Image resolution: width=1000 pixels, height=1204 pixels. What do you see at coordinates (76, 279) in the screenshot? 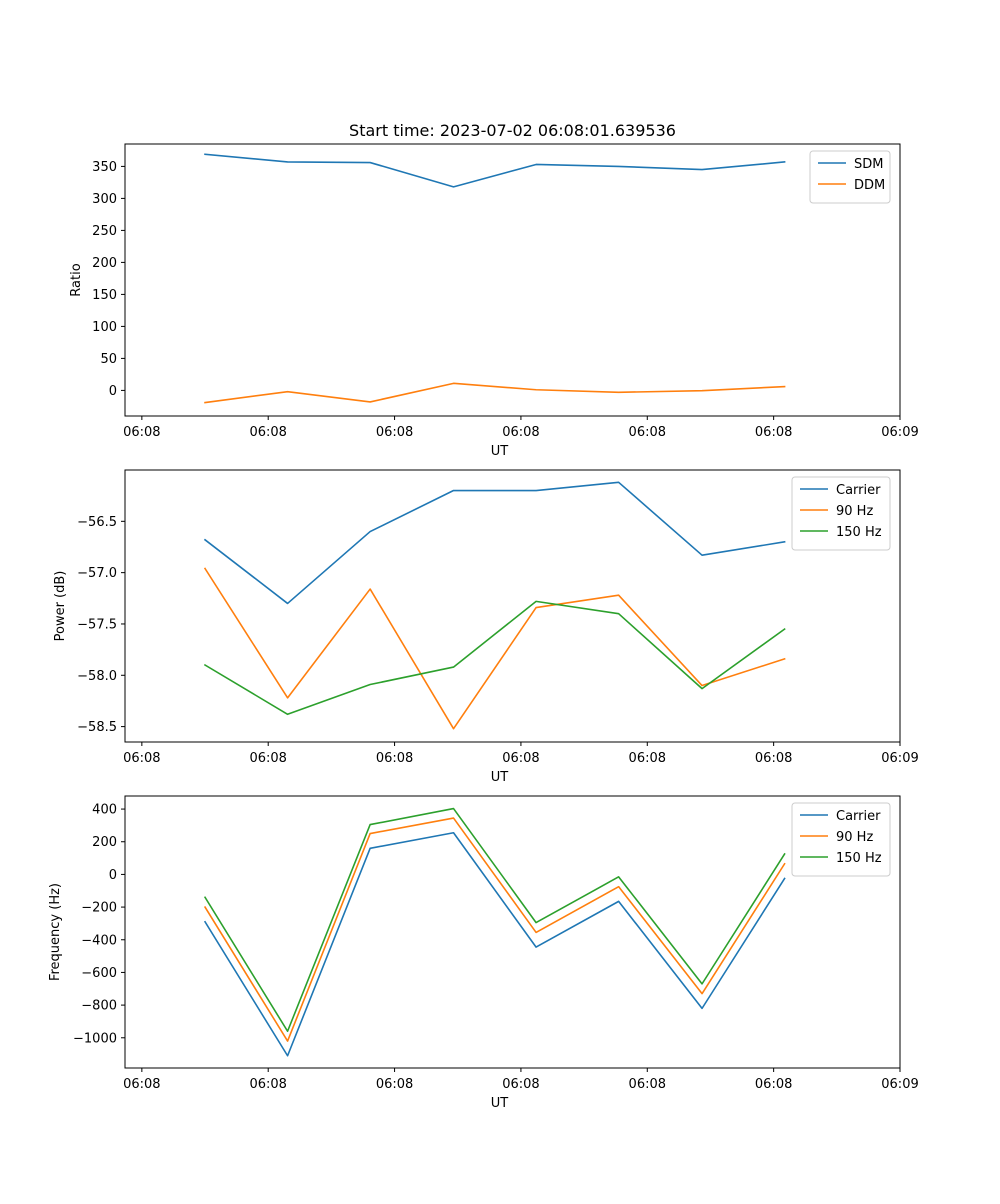
I see `chart-1-y-axis-label: Ratio` at bounding box center [76, 279].